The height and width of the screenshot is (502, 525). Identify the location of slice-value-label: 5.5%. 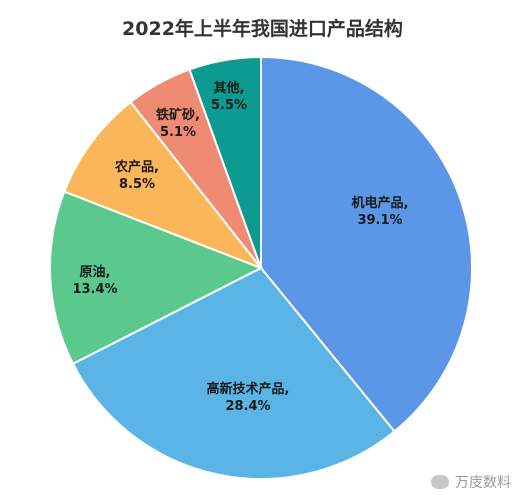
(229, 105).